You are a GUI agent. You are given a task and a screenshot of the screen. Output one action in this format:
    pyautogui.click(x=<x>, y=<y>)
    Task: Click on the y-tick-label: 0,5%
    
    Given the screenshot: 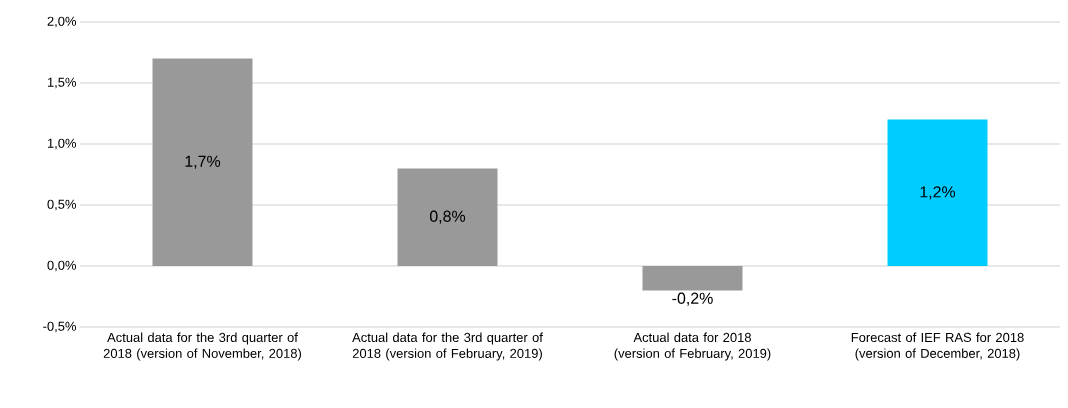 What is the action you would take?
    pyautogui.click(x=62, y=205)
    